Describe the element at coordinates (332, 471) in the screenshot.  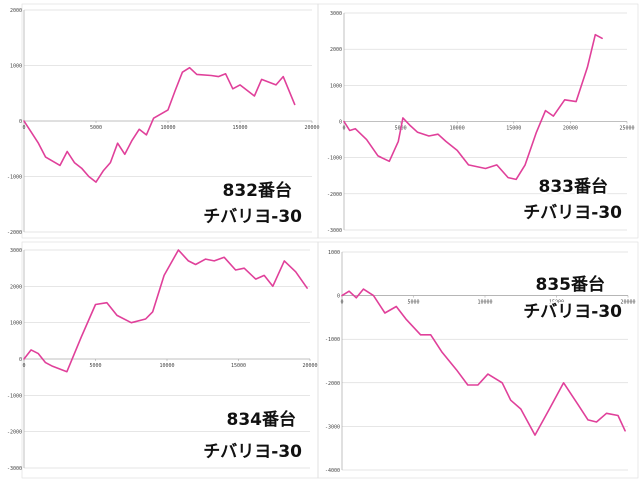
I see `y-tick-label: -4000` at that location.